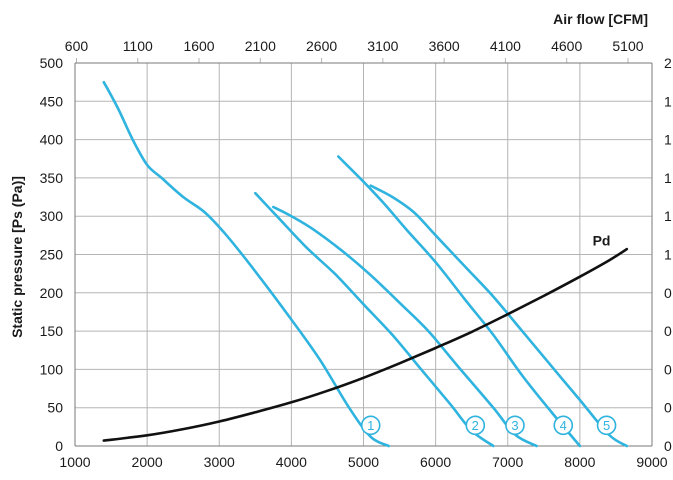  What do you see at coordinates (198, 46) in the screenshot?
I see `top-x-tick-label: 1600` at bounding box center [198, 46].